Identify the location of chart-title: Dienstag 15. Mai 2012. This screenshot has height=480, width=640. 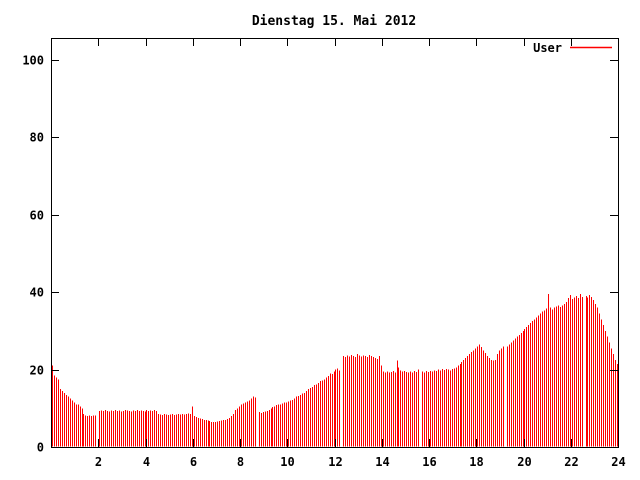
(334, 21).